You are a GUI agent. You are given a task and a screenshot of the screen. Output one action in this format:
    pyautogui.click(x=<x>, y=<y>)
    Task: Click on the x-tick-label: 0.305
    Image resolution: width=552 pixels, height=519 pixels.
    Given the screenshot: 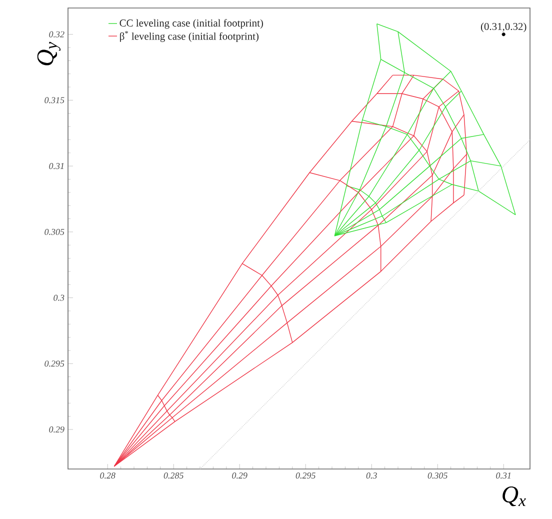 What is the action you would take?
    pyautogui.click(x=438, y=475)
    